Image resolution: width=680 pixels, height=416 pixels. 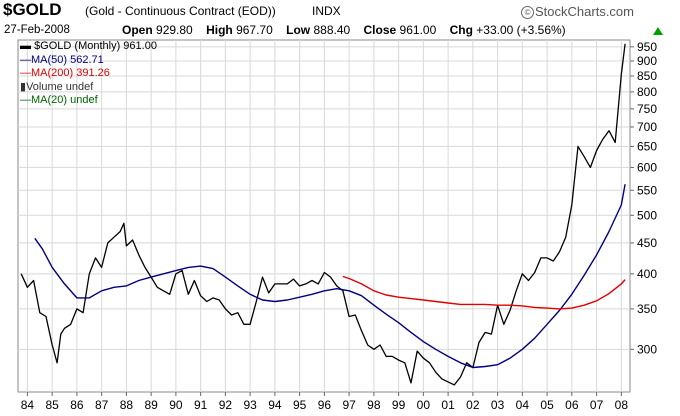 What do you see at coordinates (176, 405) in the screenshot?
I see `x-tick-label: 90` at bounding box center [176, 405].